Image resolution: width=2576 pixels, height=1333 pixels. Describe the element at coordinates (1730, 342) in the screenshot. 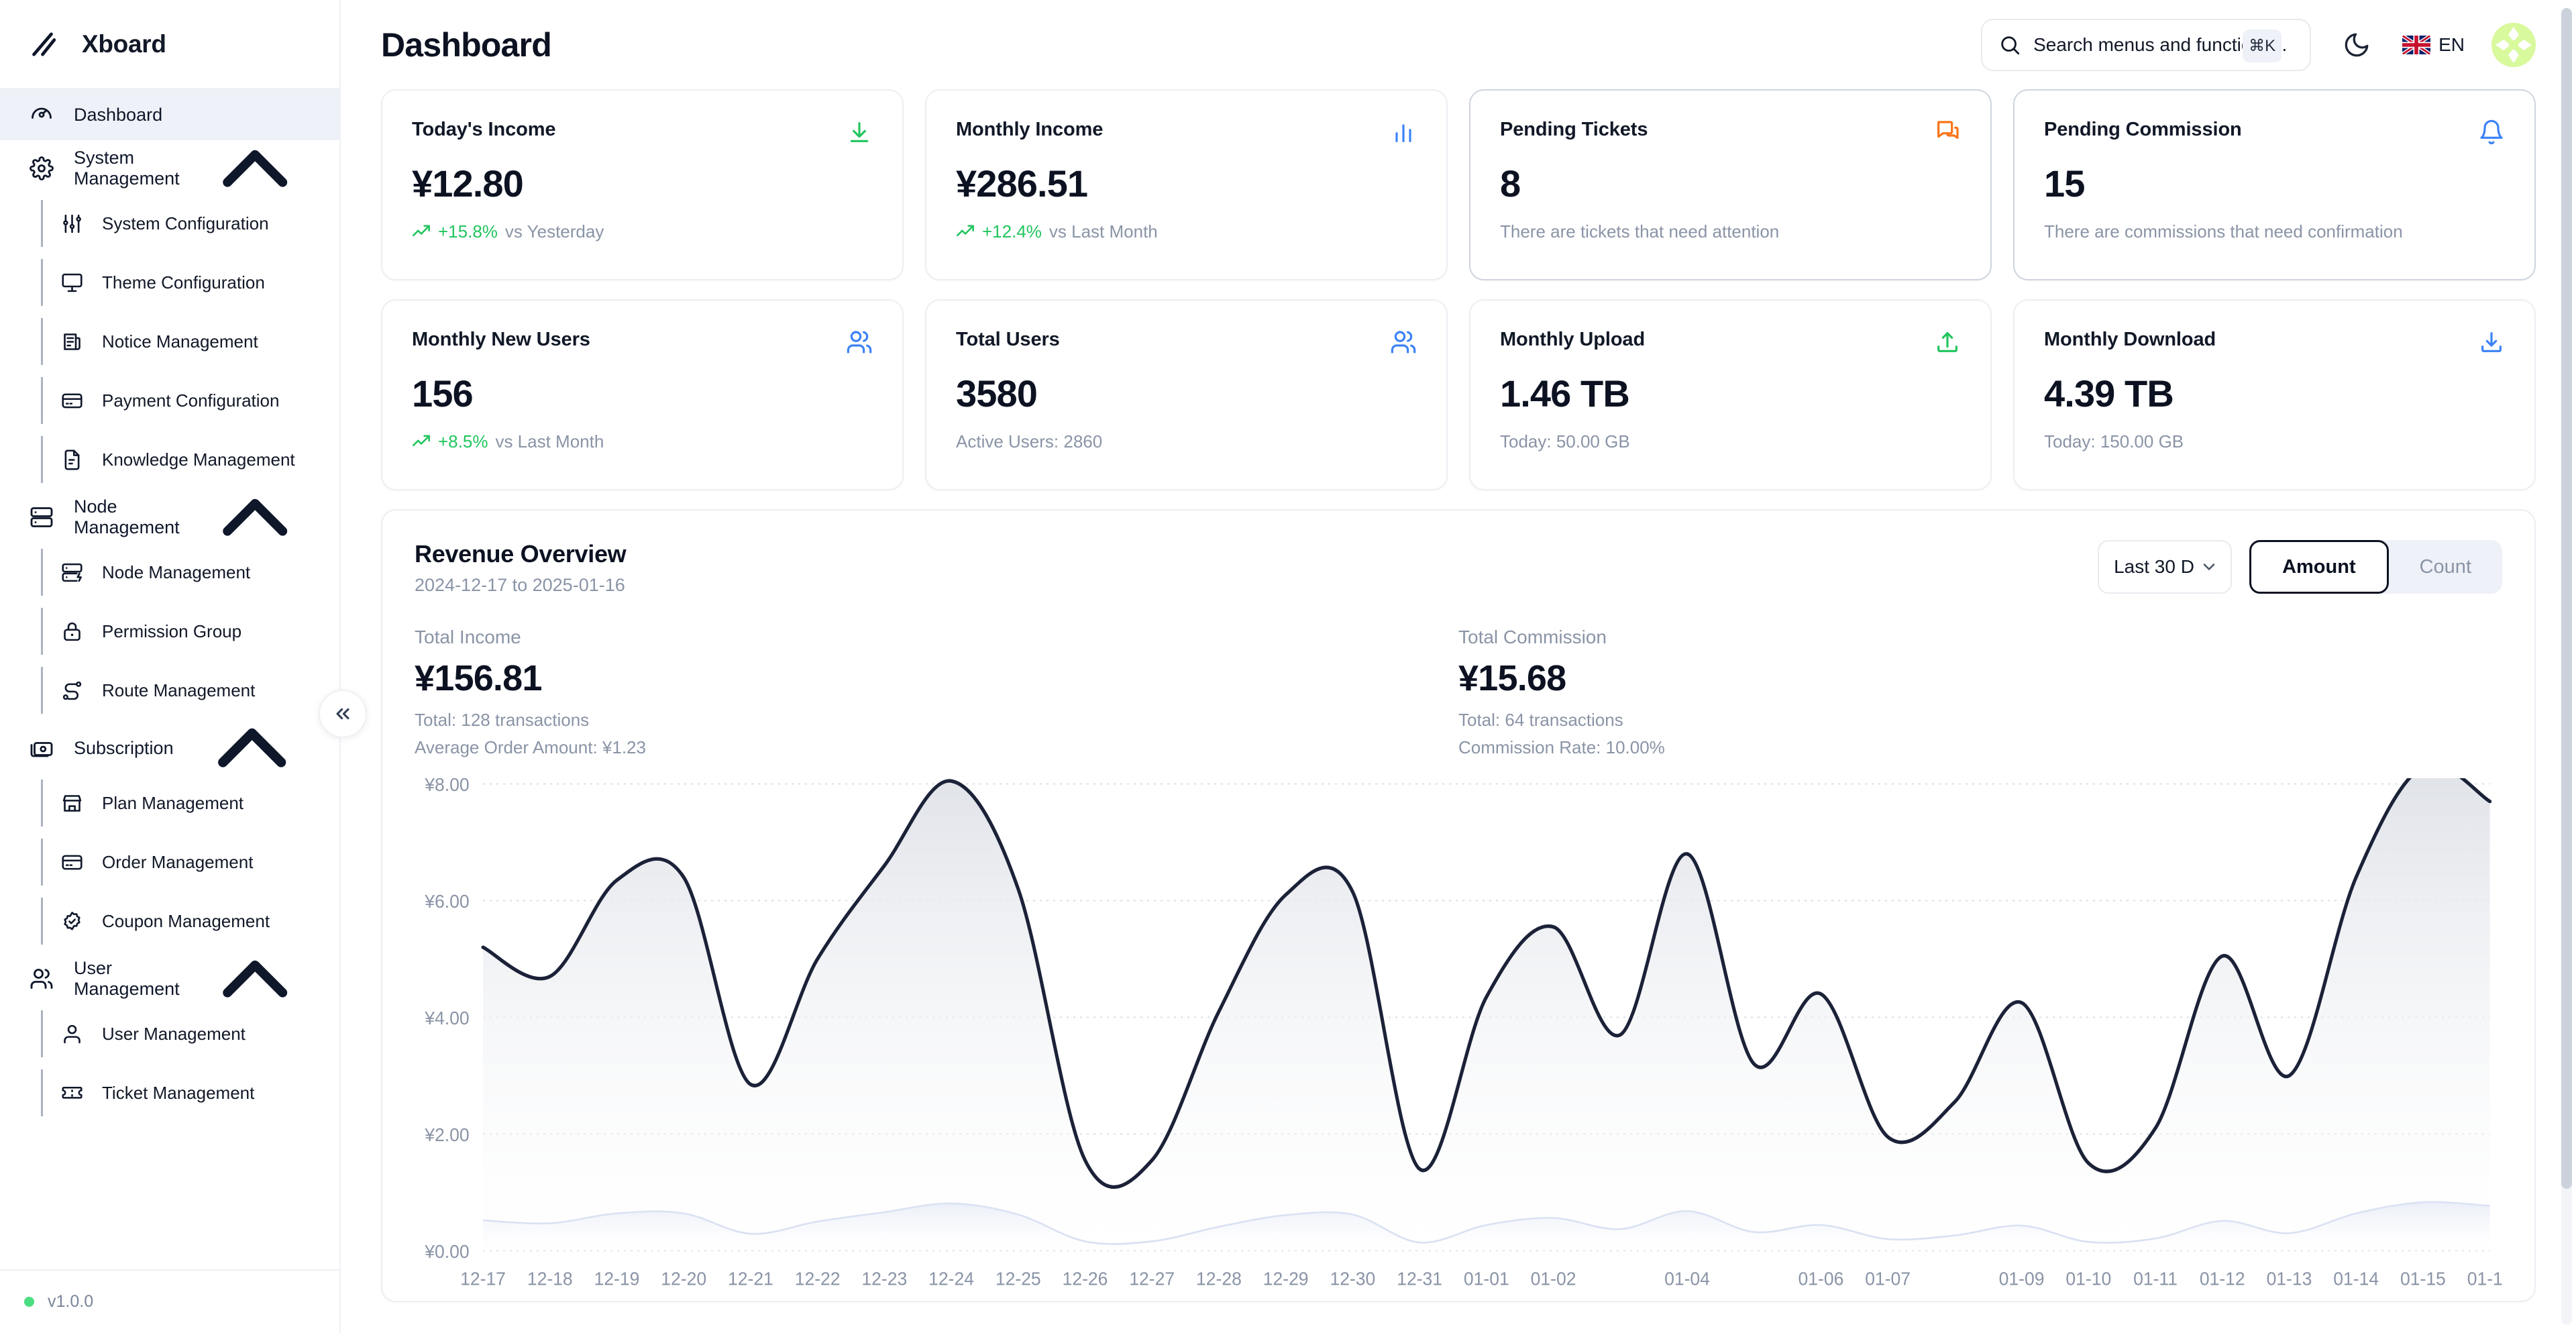

I see `card-header: Monthly Upload` at that location.